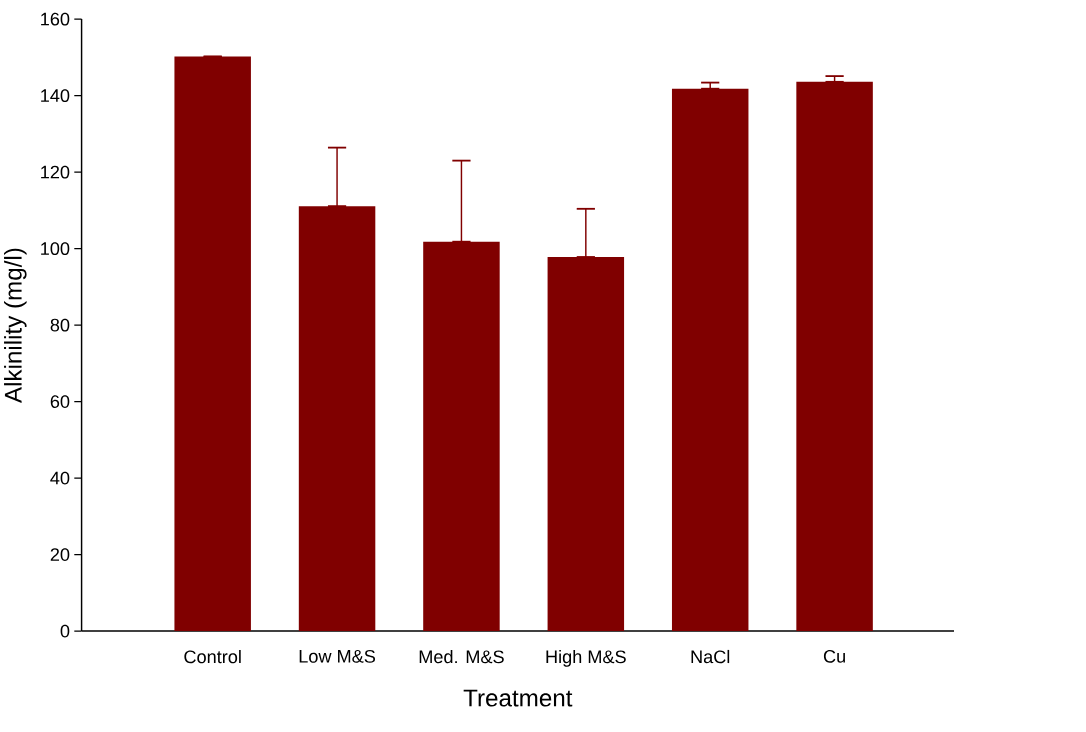 This screenshot has height=732, width=1086. What do you see at coordinates (834, 656) in the screenshot?
I see `x-tick-label: Cu` at bounding box center [834, 656].